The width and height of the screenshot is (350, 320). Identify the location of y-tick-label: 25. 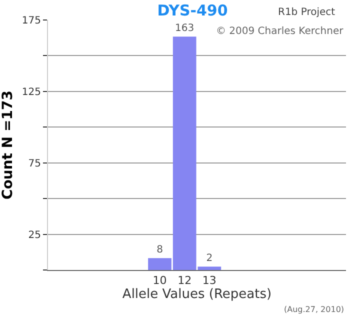
(34, 235).